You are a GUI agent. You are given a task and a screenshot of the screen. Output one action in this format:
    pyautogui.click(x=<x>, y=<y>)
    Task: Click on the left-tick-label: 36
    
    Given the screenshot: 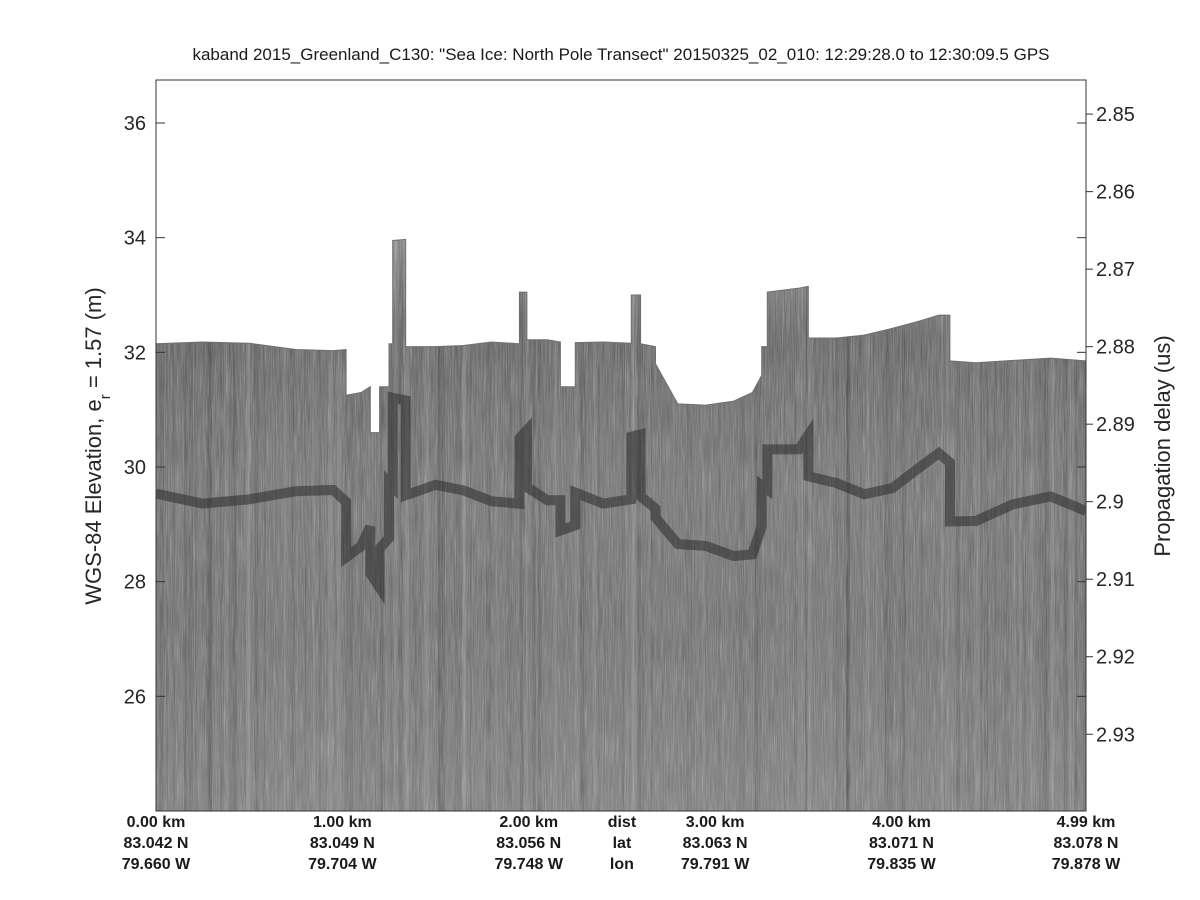 What is the action you would take?
    pyautogui.click(x=135, y=124)
    